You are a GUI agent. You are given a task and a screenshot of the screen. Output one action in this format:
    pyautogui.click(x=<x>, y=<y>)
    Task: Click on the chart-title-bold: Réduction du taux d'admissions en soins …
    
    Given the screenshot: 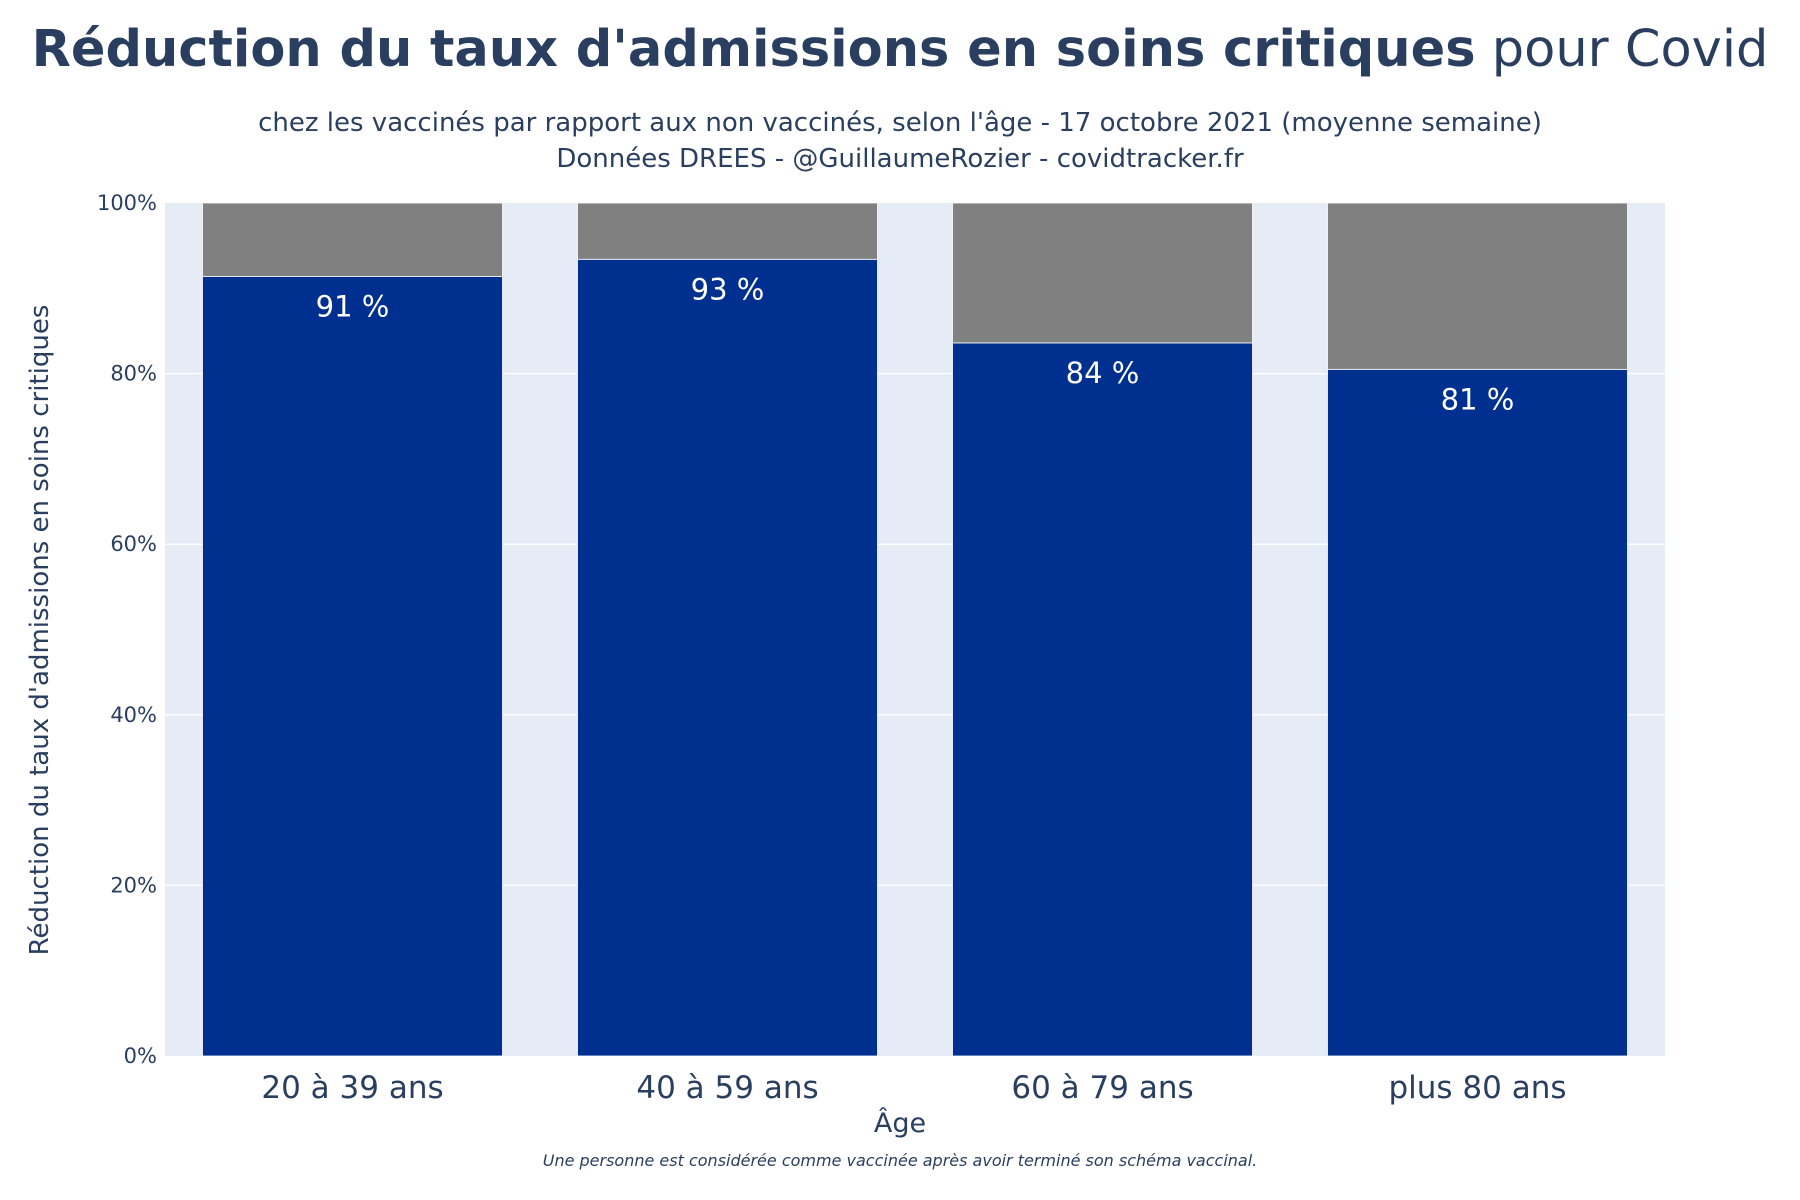 What is the action you would take?
    pyautogui.click(x=753, y=49)
    